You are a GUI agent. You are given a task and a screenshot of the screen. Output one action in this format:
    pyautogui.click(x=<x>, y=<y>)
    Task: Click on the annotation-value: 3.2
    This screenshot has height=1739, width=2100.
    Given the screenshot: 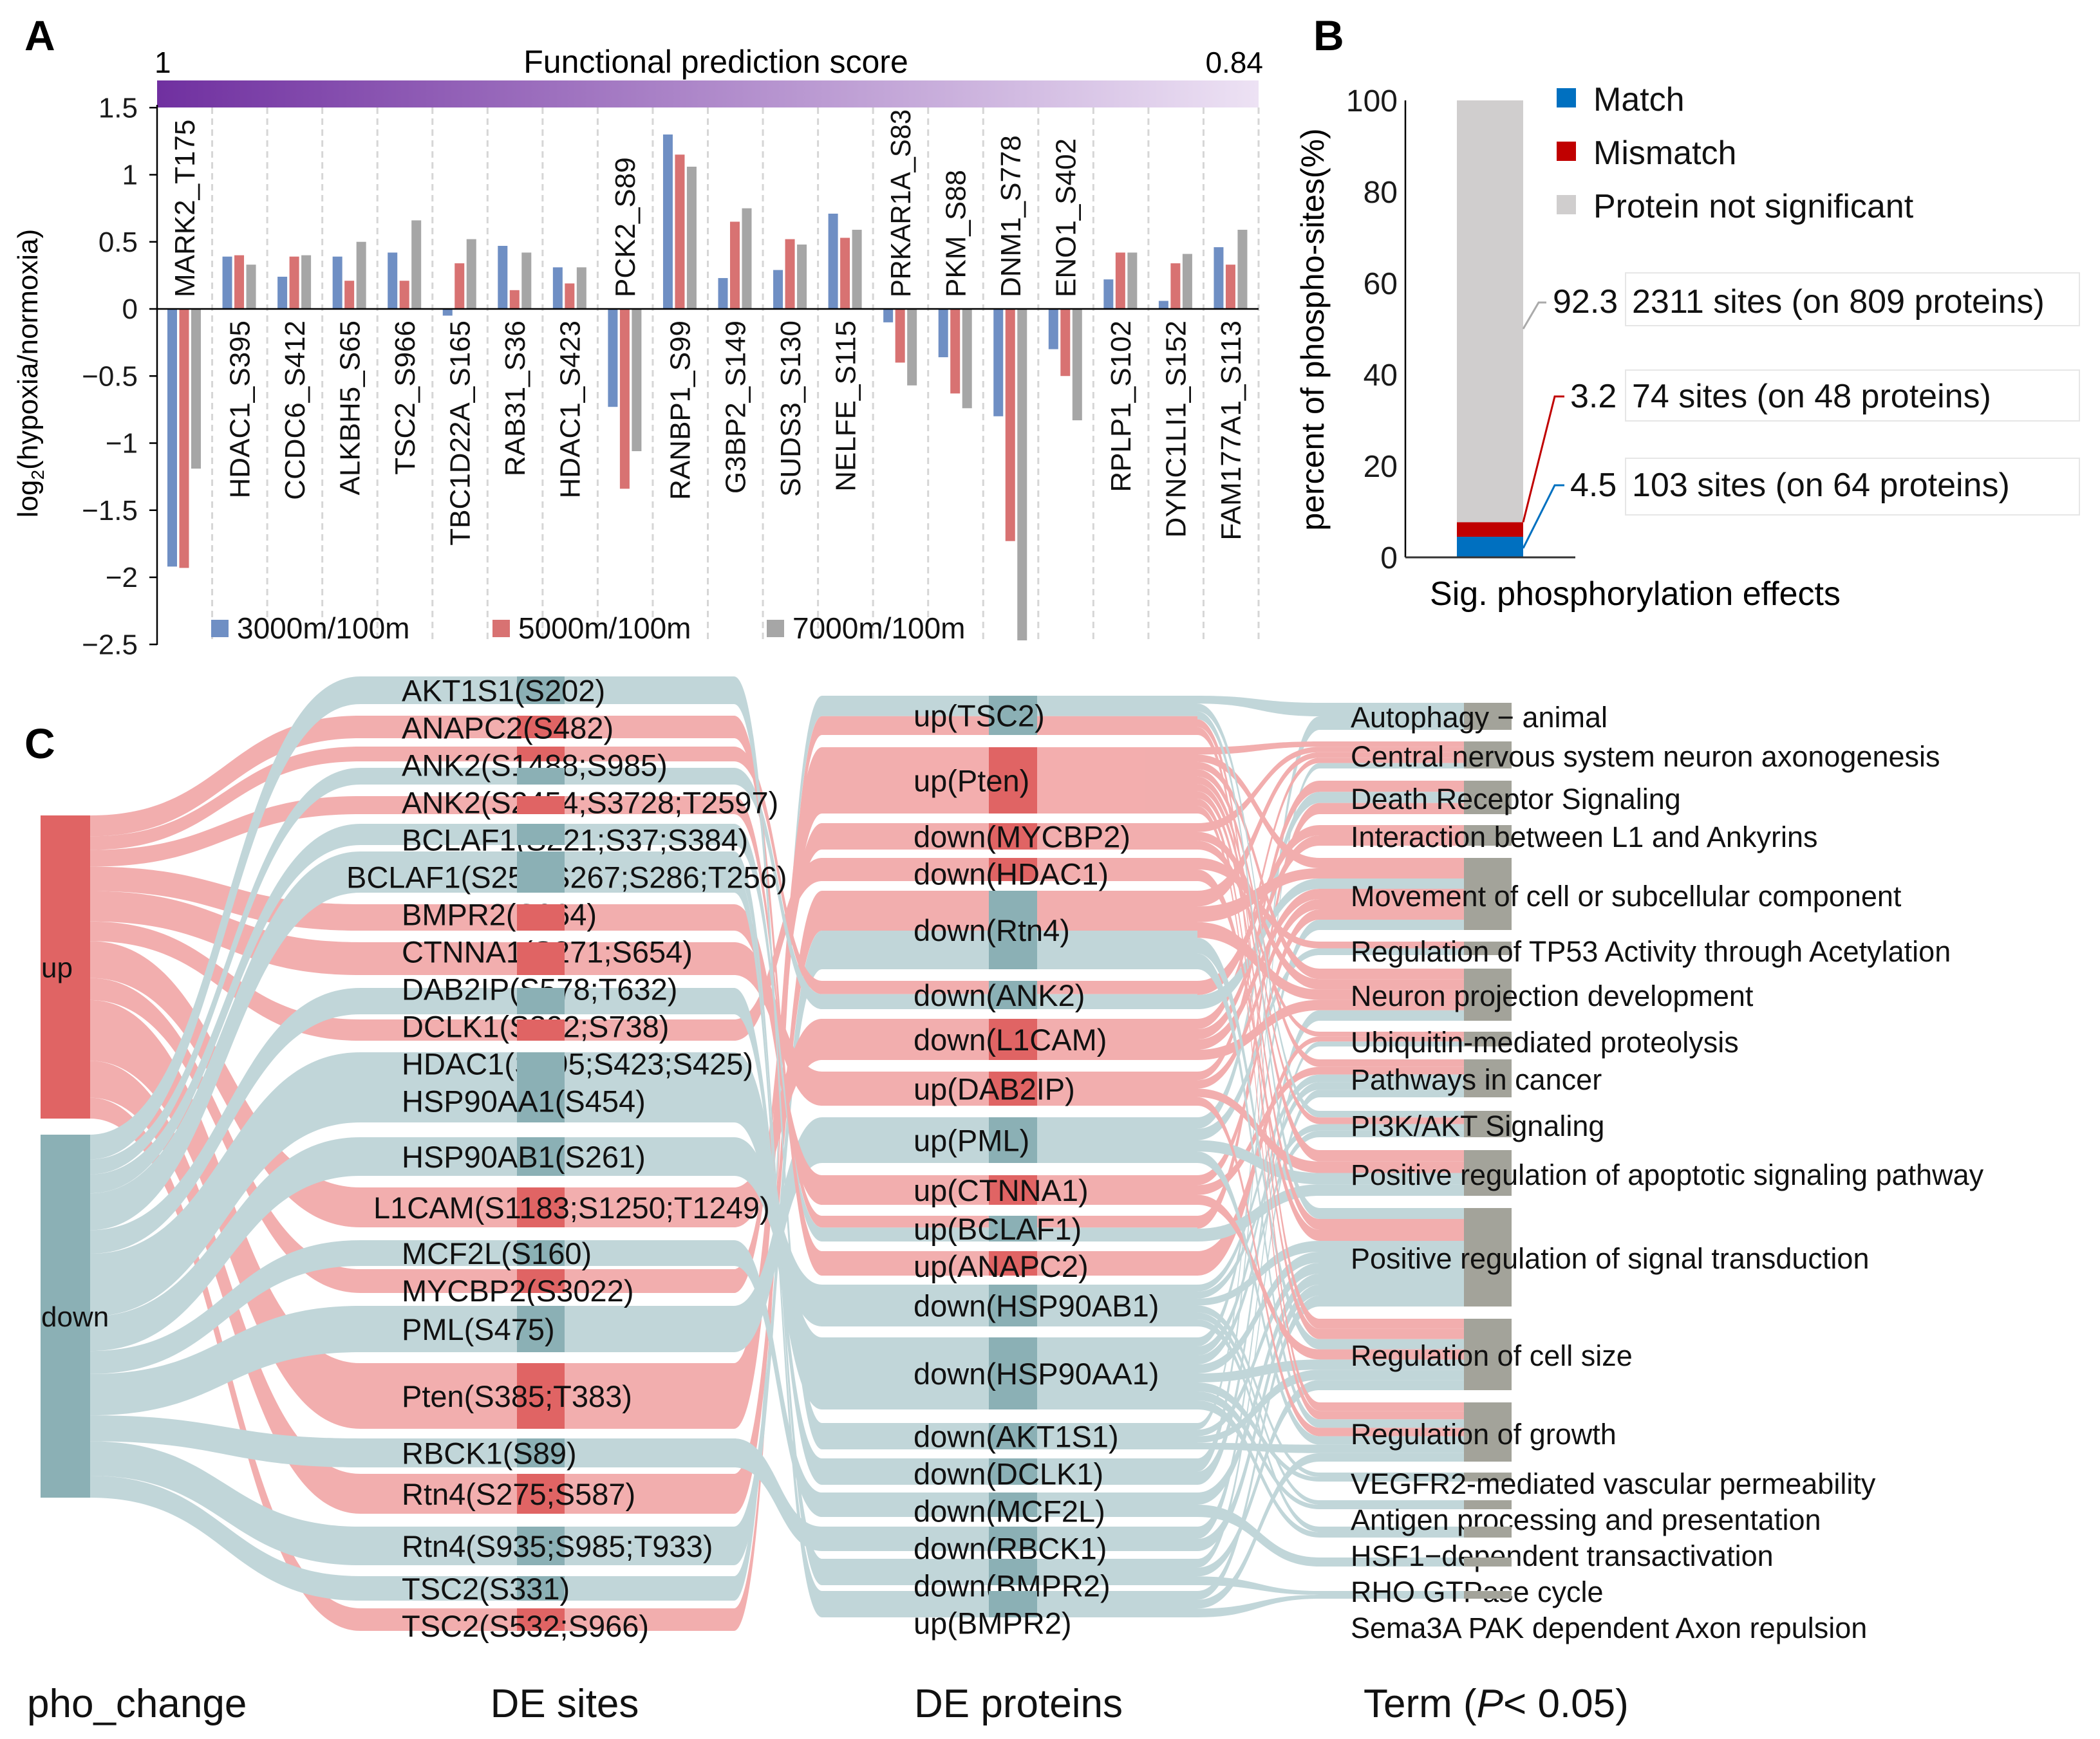 What is the action you would take?
    pyautogui.click(x=1593, y=396)
    